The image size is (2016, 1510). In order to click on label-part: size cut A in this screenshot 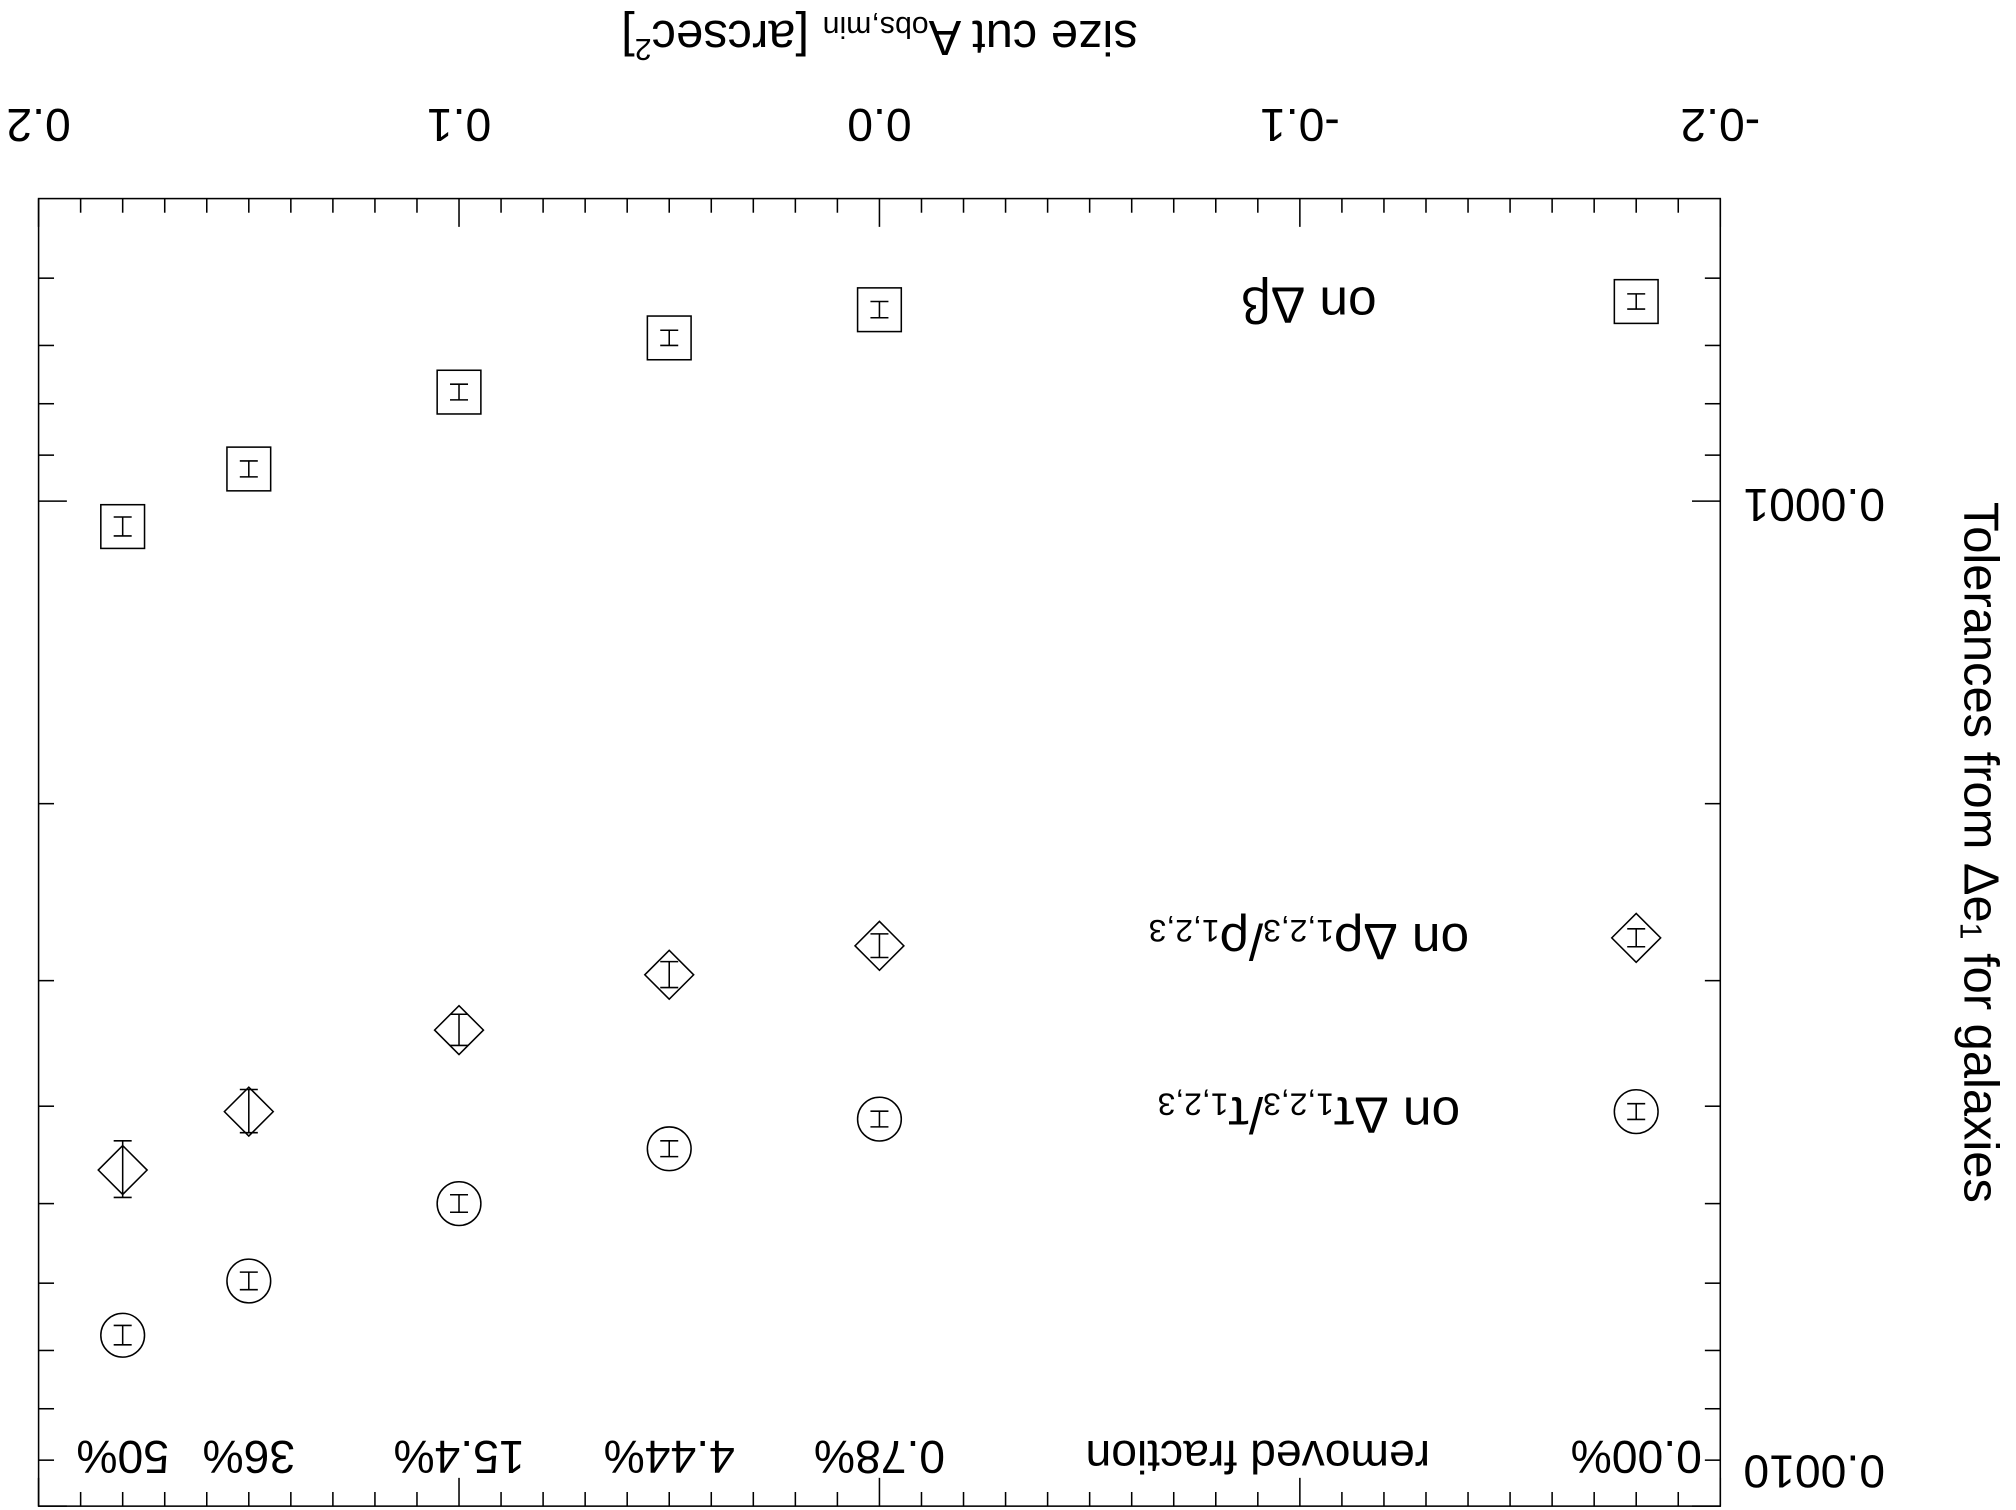, I will do `click(1032, 37)`.